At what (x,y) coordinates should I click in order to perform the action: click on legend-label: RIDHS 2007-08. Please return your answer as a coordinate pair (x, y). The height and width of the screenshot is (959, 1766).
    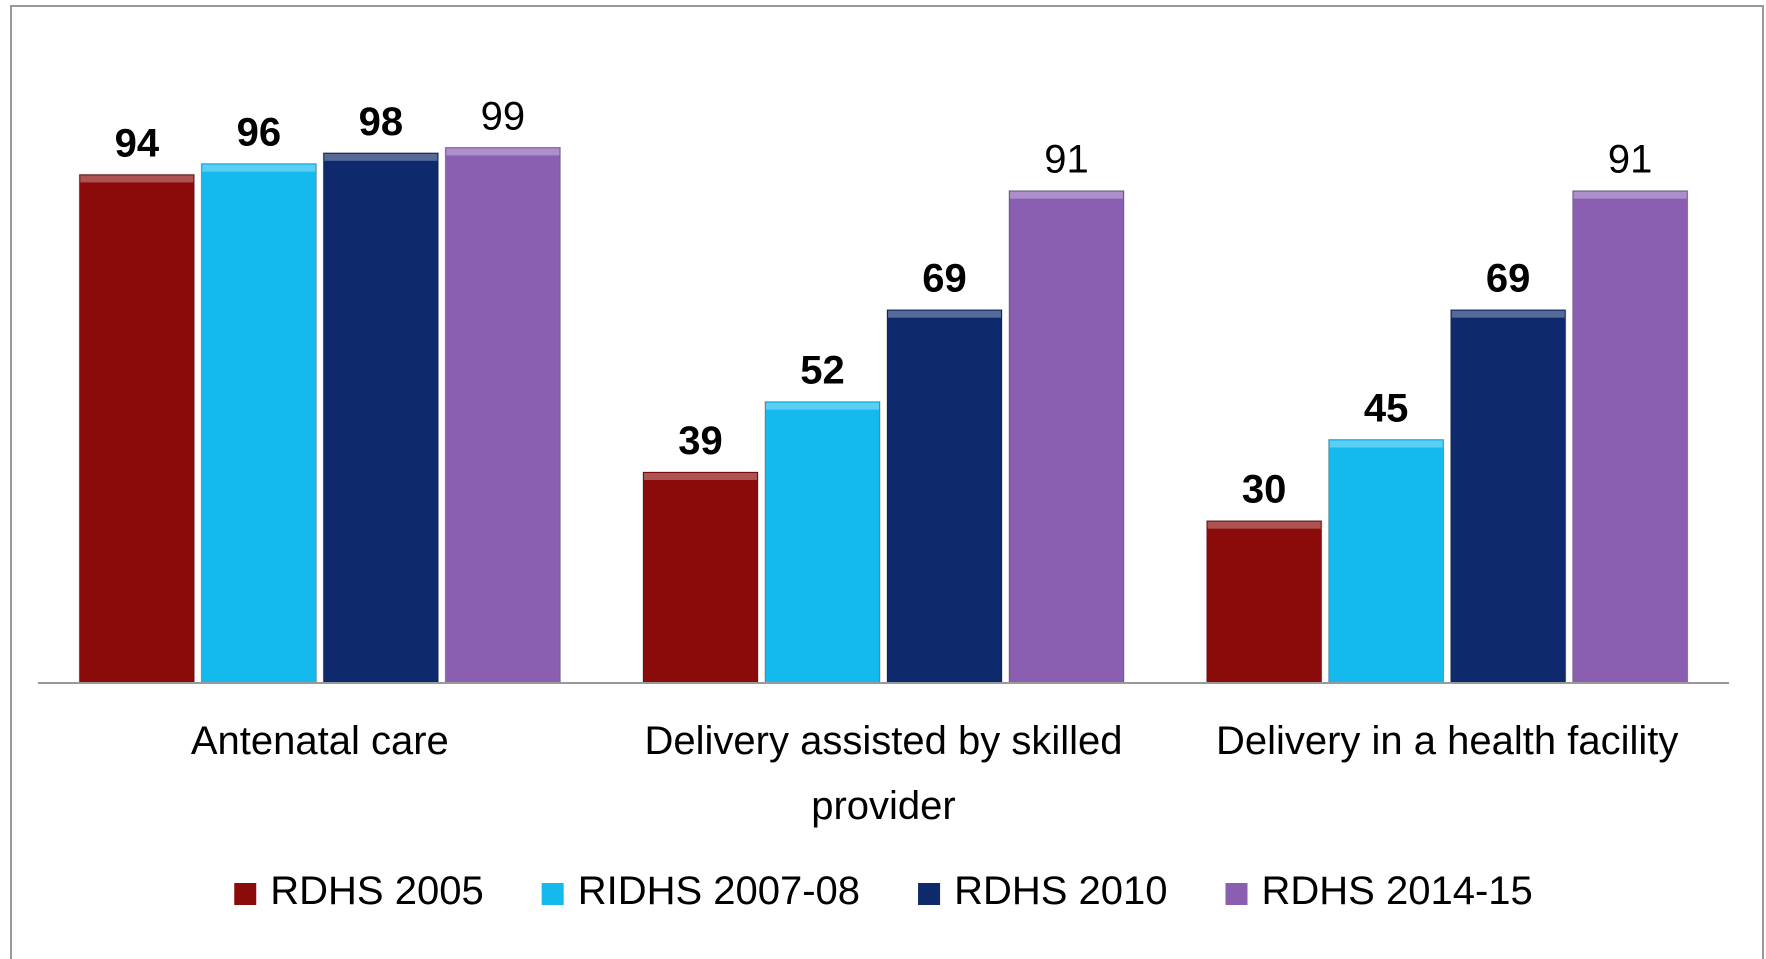
    Looking at the image, I should click on (719, 891).